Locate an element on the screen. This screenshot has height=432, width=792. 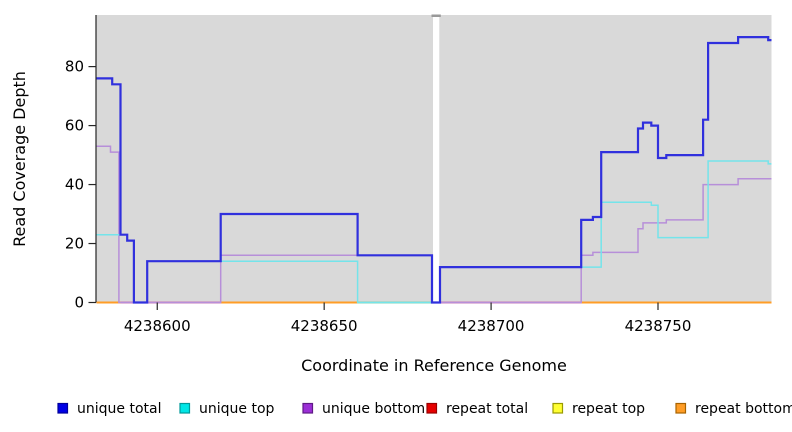
legend-item: unique top is located at coordinates (227, 409).